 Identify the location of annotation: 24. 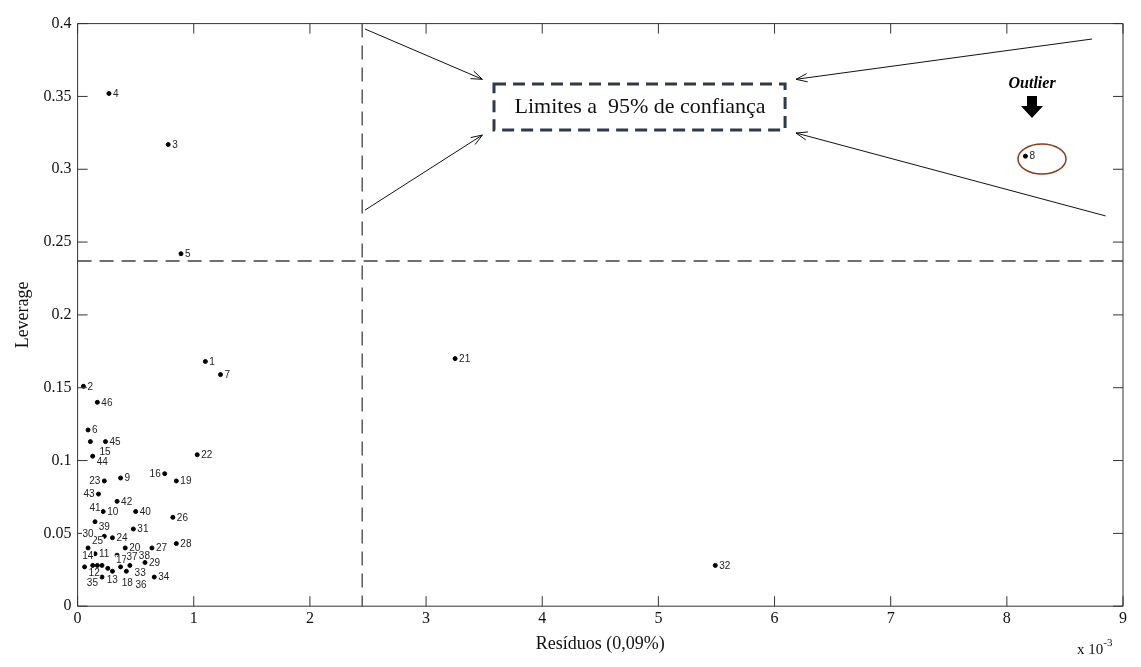
(122, 537).